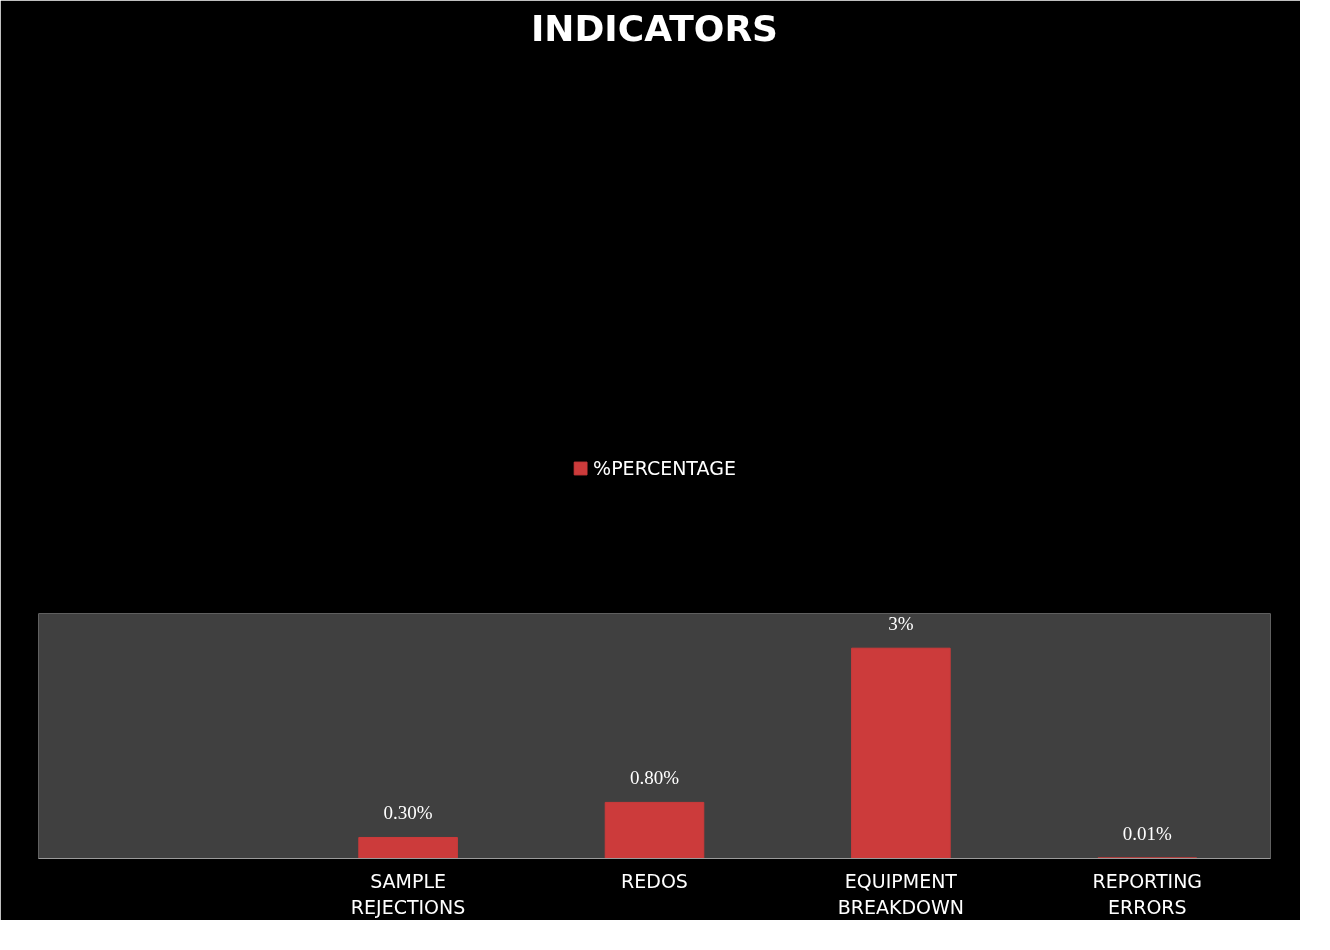 This screenshot has width=1330, height=950. What do you see at coordinates (408, 813) in the screenshot?
I see `data-label: 0.30%` at bounding box center [408, 813].